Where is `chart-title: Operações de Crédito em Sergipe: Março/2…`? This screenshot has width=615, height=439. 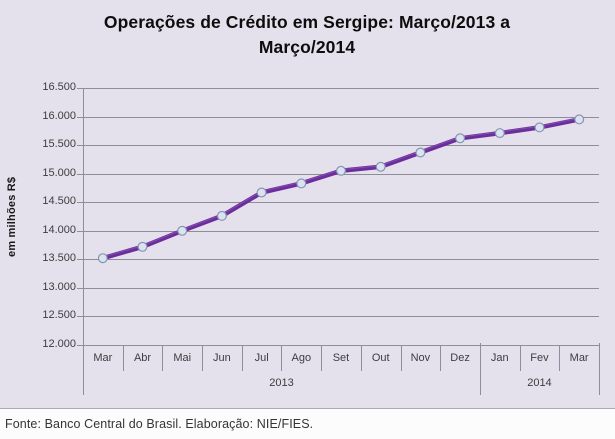 chart-title: Operações de Crédito em Sergipe: Março/2… is located at coordinates (307, 34).